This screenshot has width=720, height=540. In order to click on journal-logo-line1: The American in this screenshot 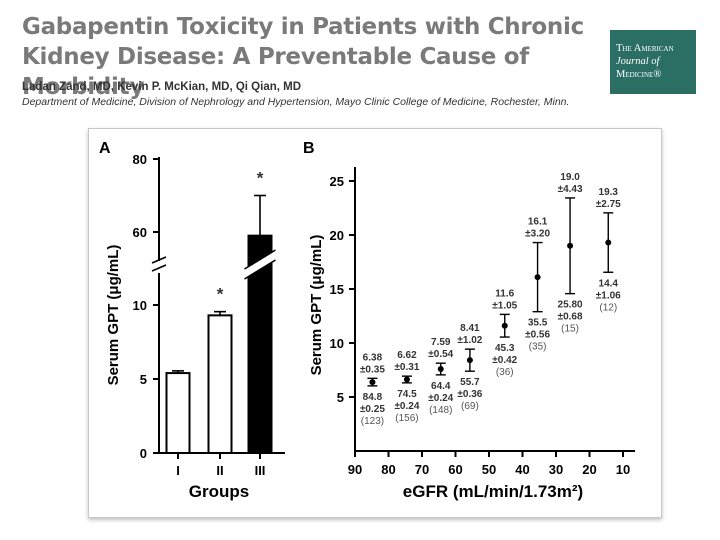, I will do `click(645, 48)`.